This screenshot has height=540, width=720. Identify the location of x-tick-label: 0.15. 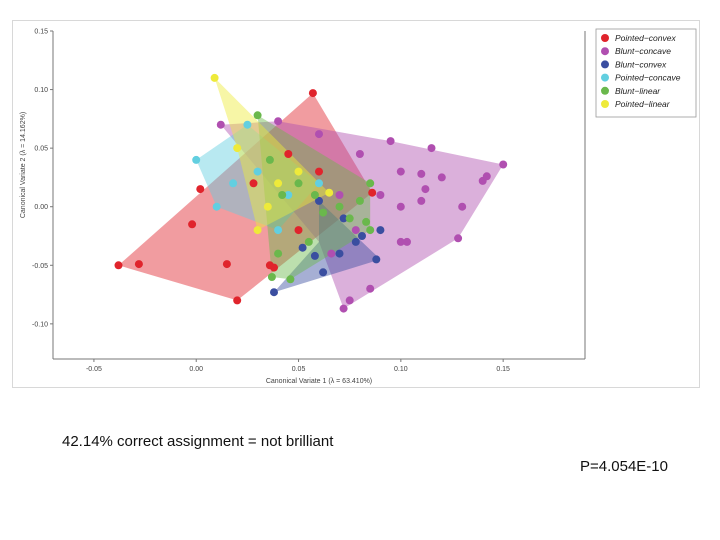
(503, 369).